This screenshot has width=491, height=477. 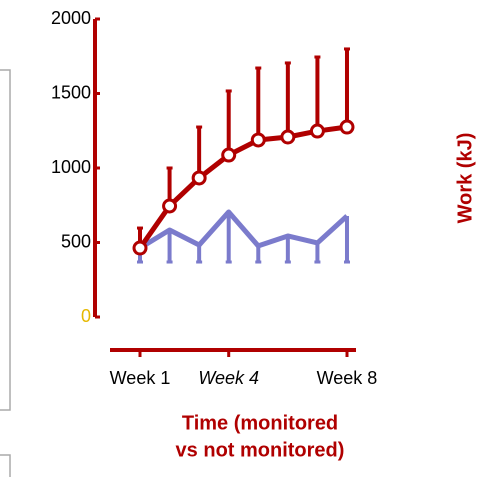 What do you see at coordinates (243, 230) in the screenshot?
I see `series-line` at bounding box center [243, 230].